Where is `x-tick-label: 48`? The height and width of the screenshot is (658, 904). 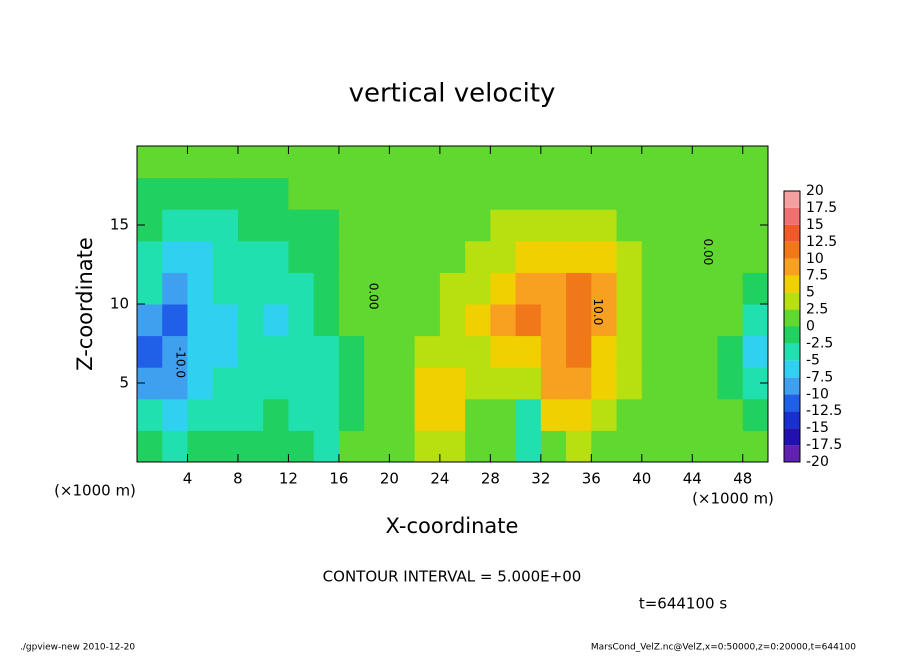
x-tick-label: 48 is located at coordinates (742, 479).